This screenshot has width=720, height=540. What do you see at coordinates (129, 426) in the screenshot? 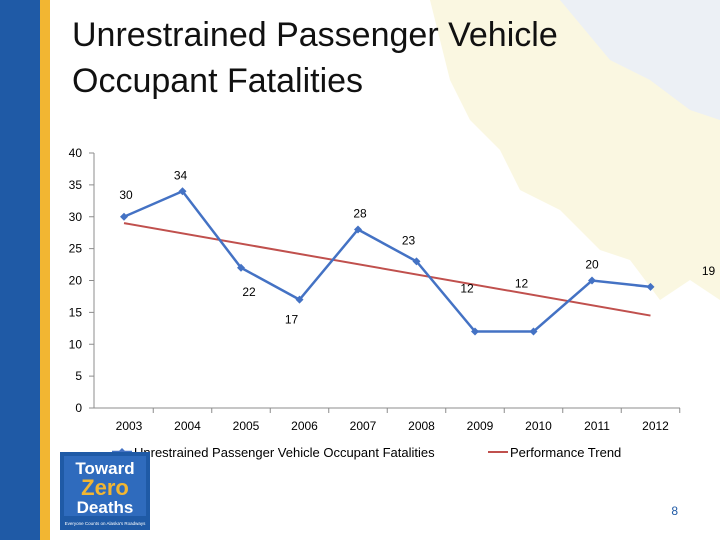
I see `x-tick-label: 2003` at bounding box center [129, 426].